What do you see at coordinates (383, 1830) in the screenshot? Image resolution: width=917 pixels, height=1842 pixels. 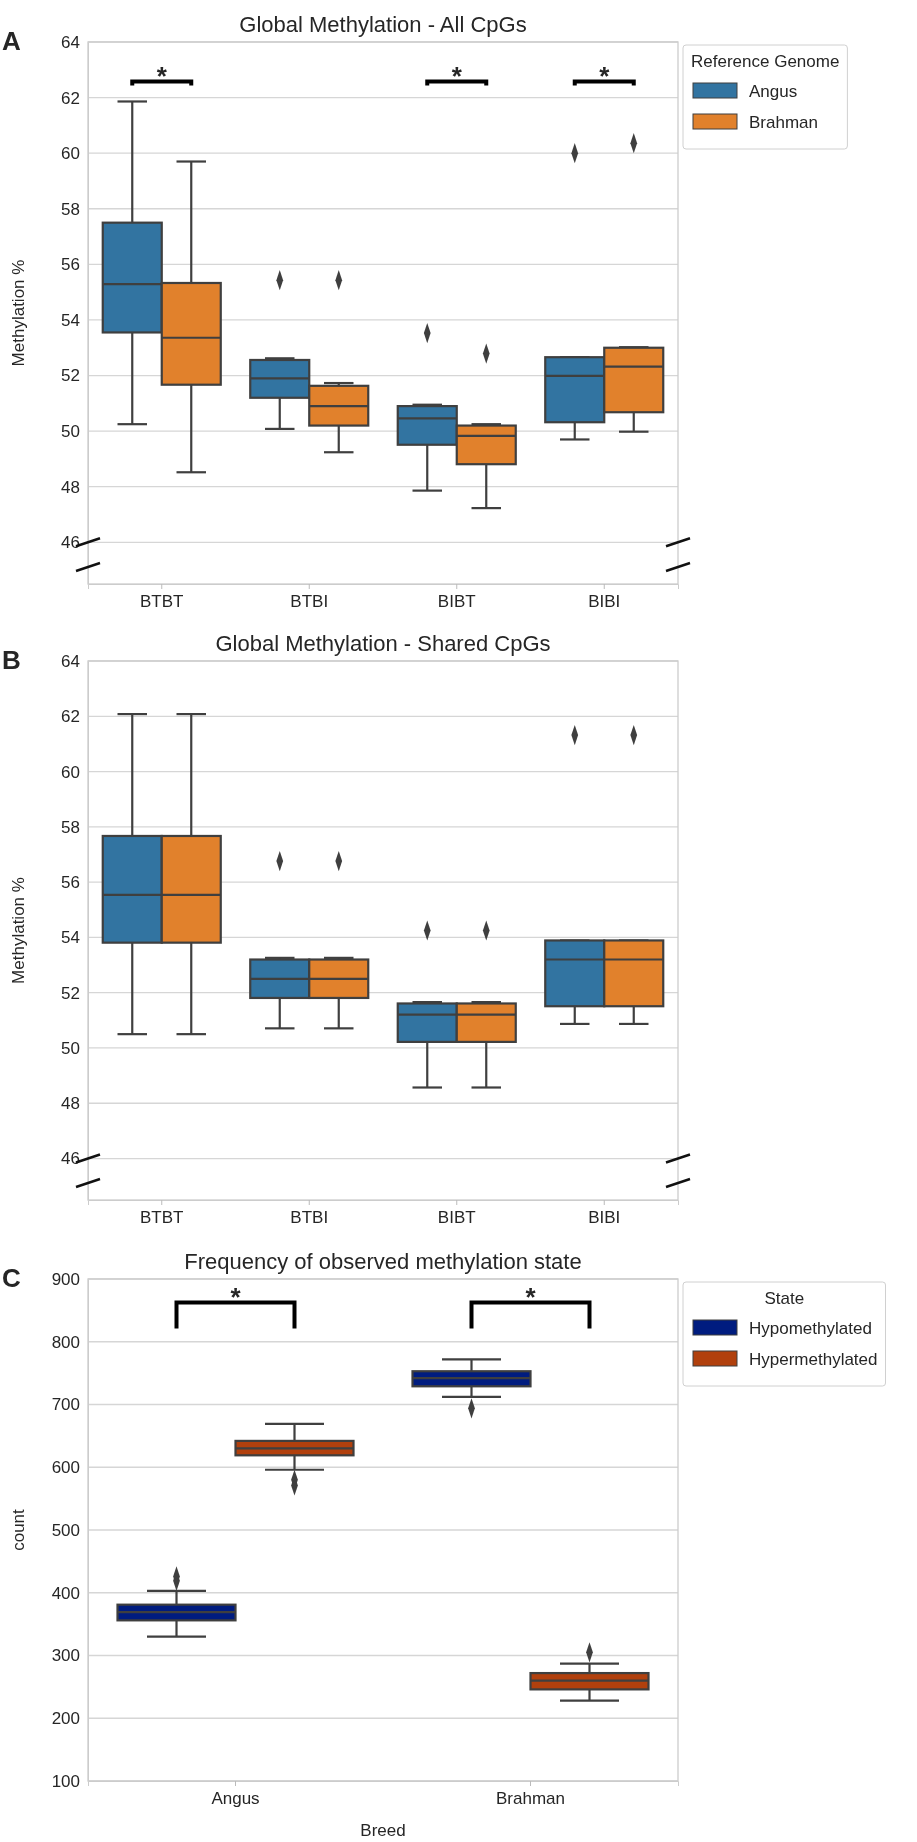 I see `x-axis-title: Breed` at bounding box center [383, 1830].